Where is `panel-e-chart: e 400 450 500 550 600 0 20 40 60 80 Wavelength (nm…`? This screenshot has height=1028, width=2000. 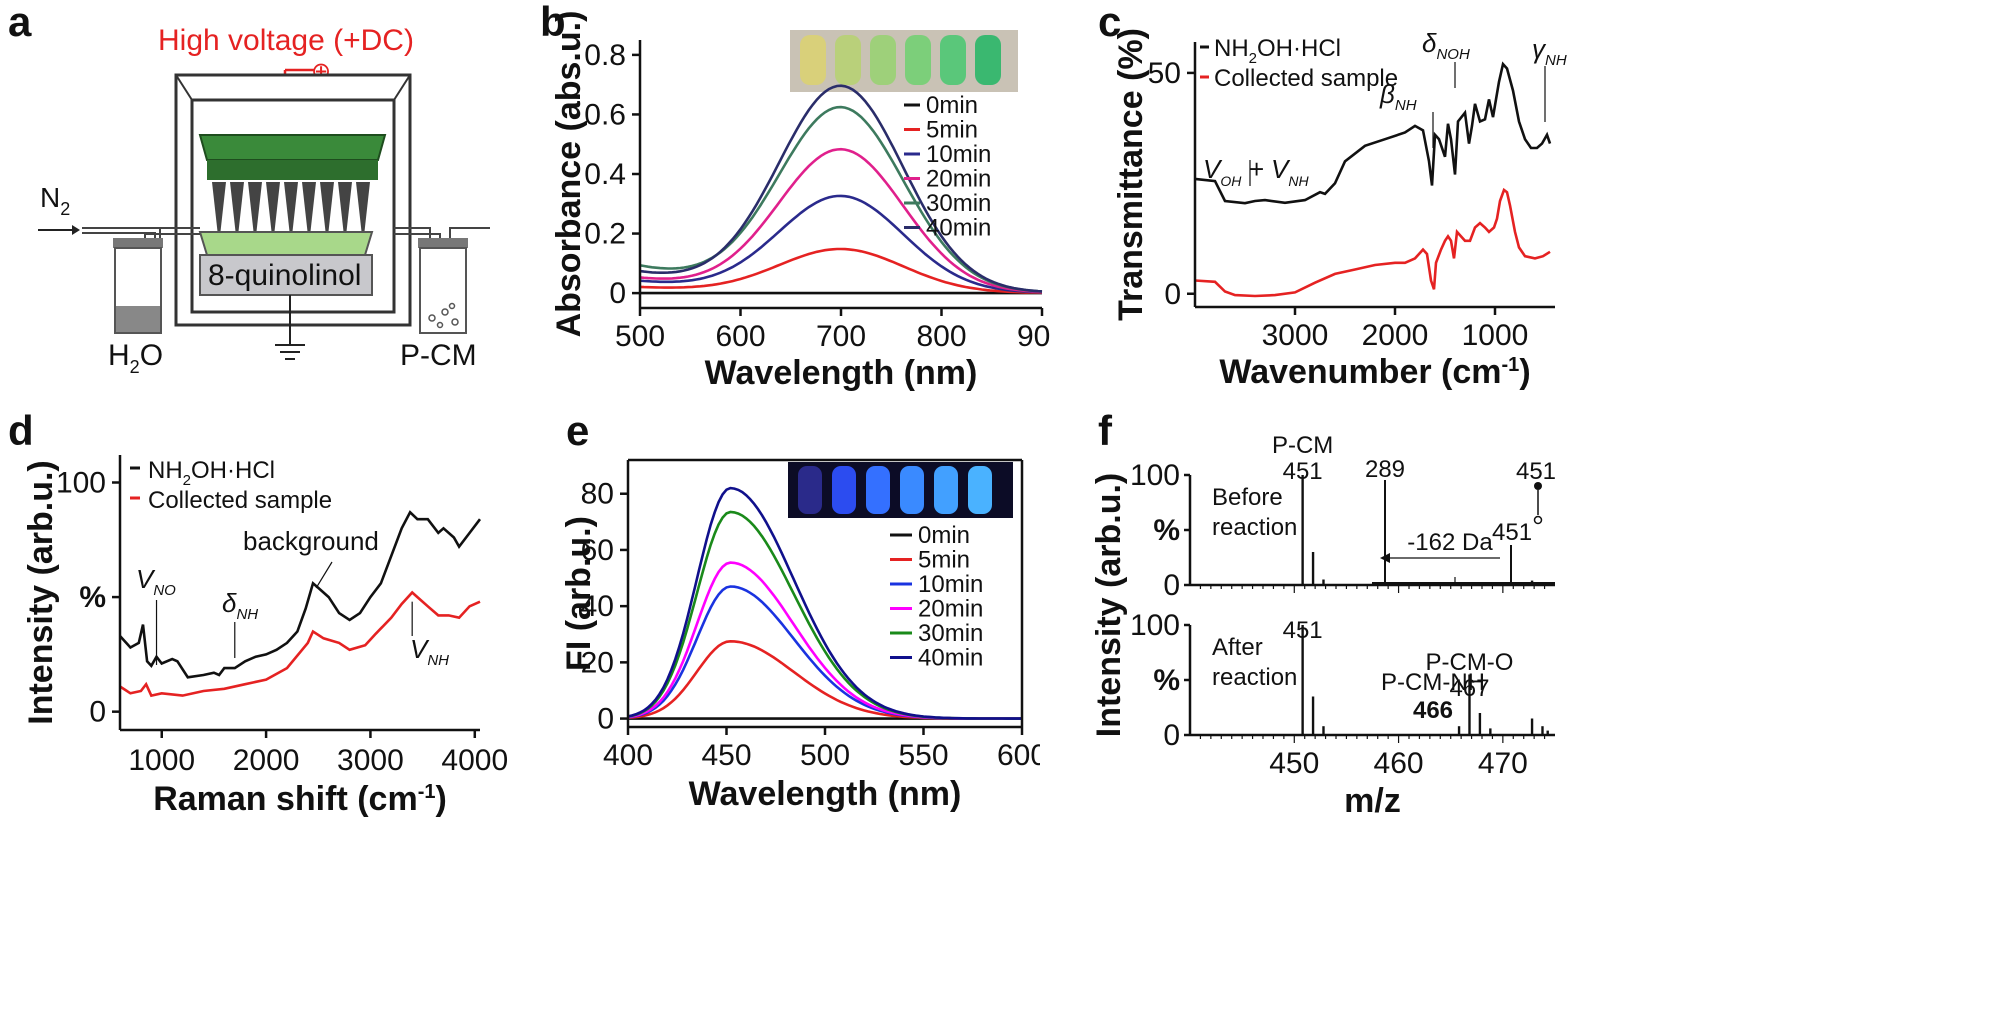 panel-e-chart: e 400 450 500 550 600 0 20 40 60 80 Wavelength (nm… is located at coordinates (800, 610).